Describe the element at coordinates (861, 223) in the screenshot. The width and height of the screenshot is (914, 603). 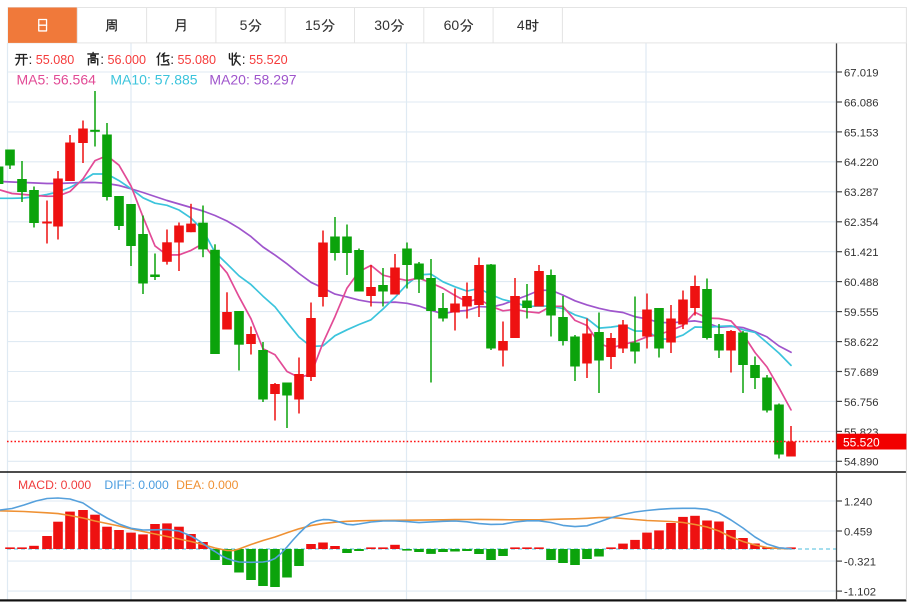
I see `svg-text: 62.354` at that location.